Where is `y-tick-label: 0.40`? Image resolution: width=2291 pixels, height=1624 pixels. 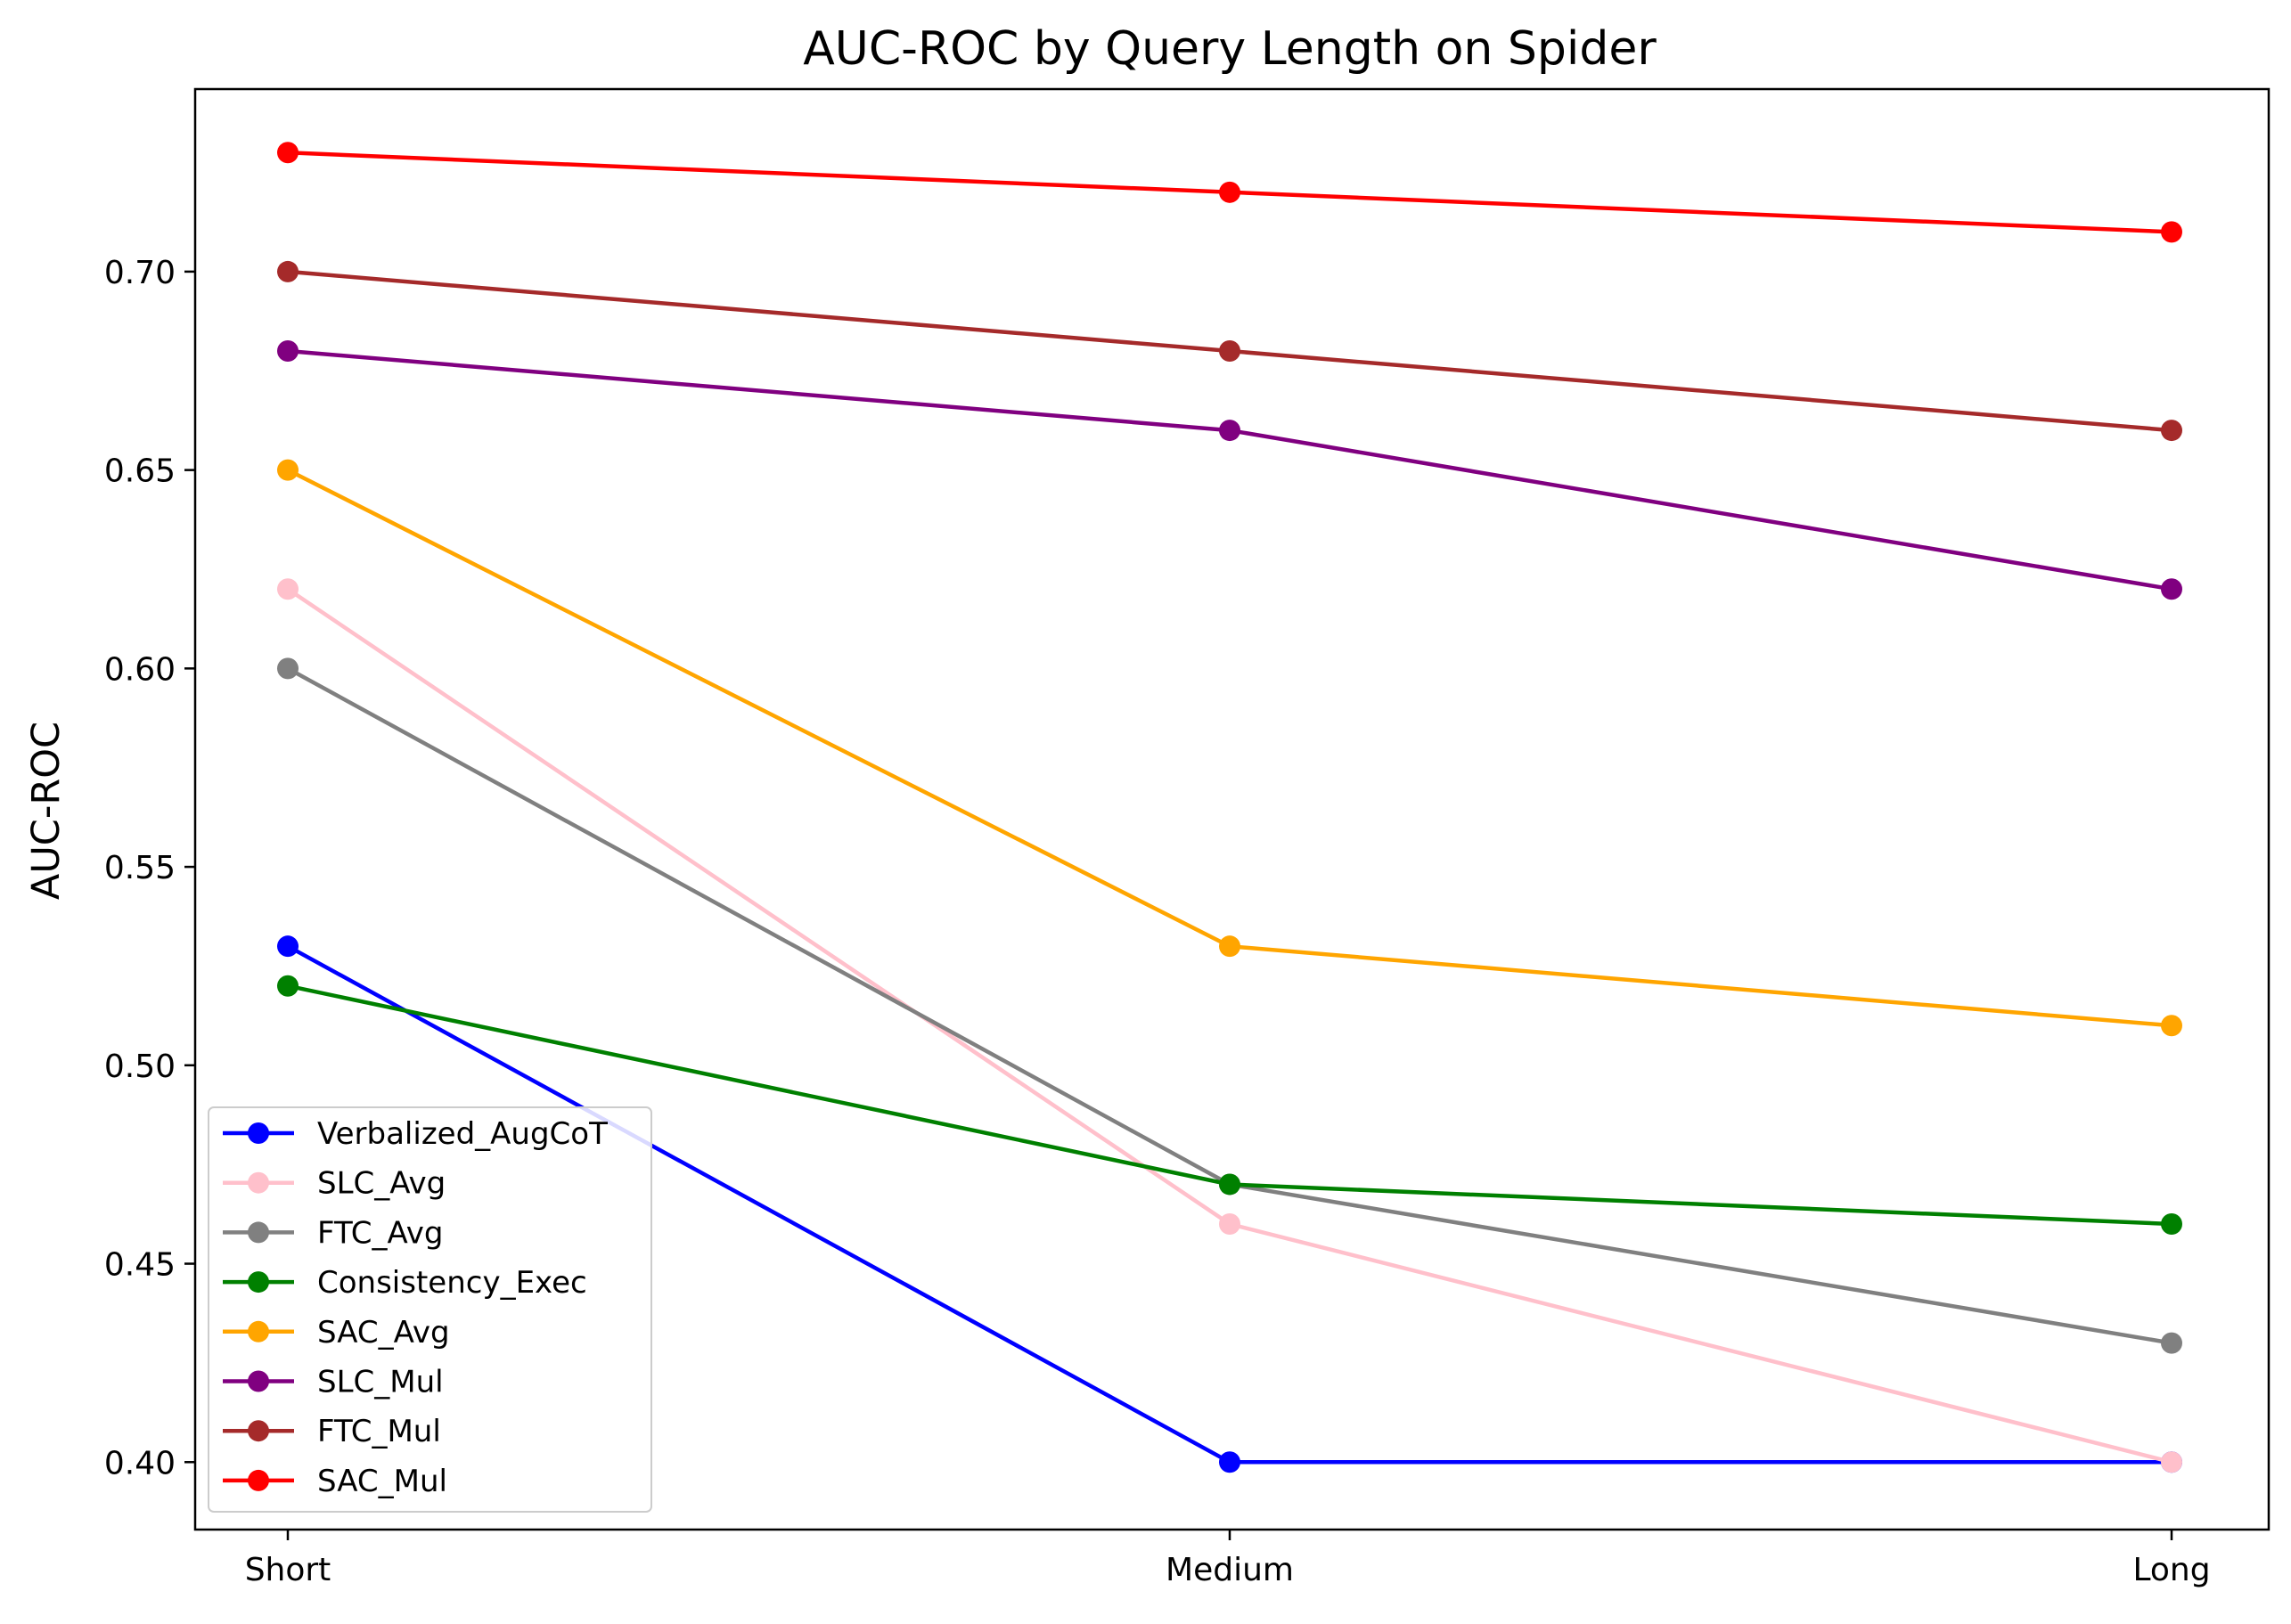 y-tick-label: 0.40 is located at coordinates (140, 1463).